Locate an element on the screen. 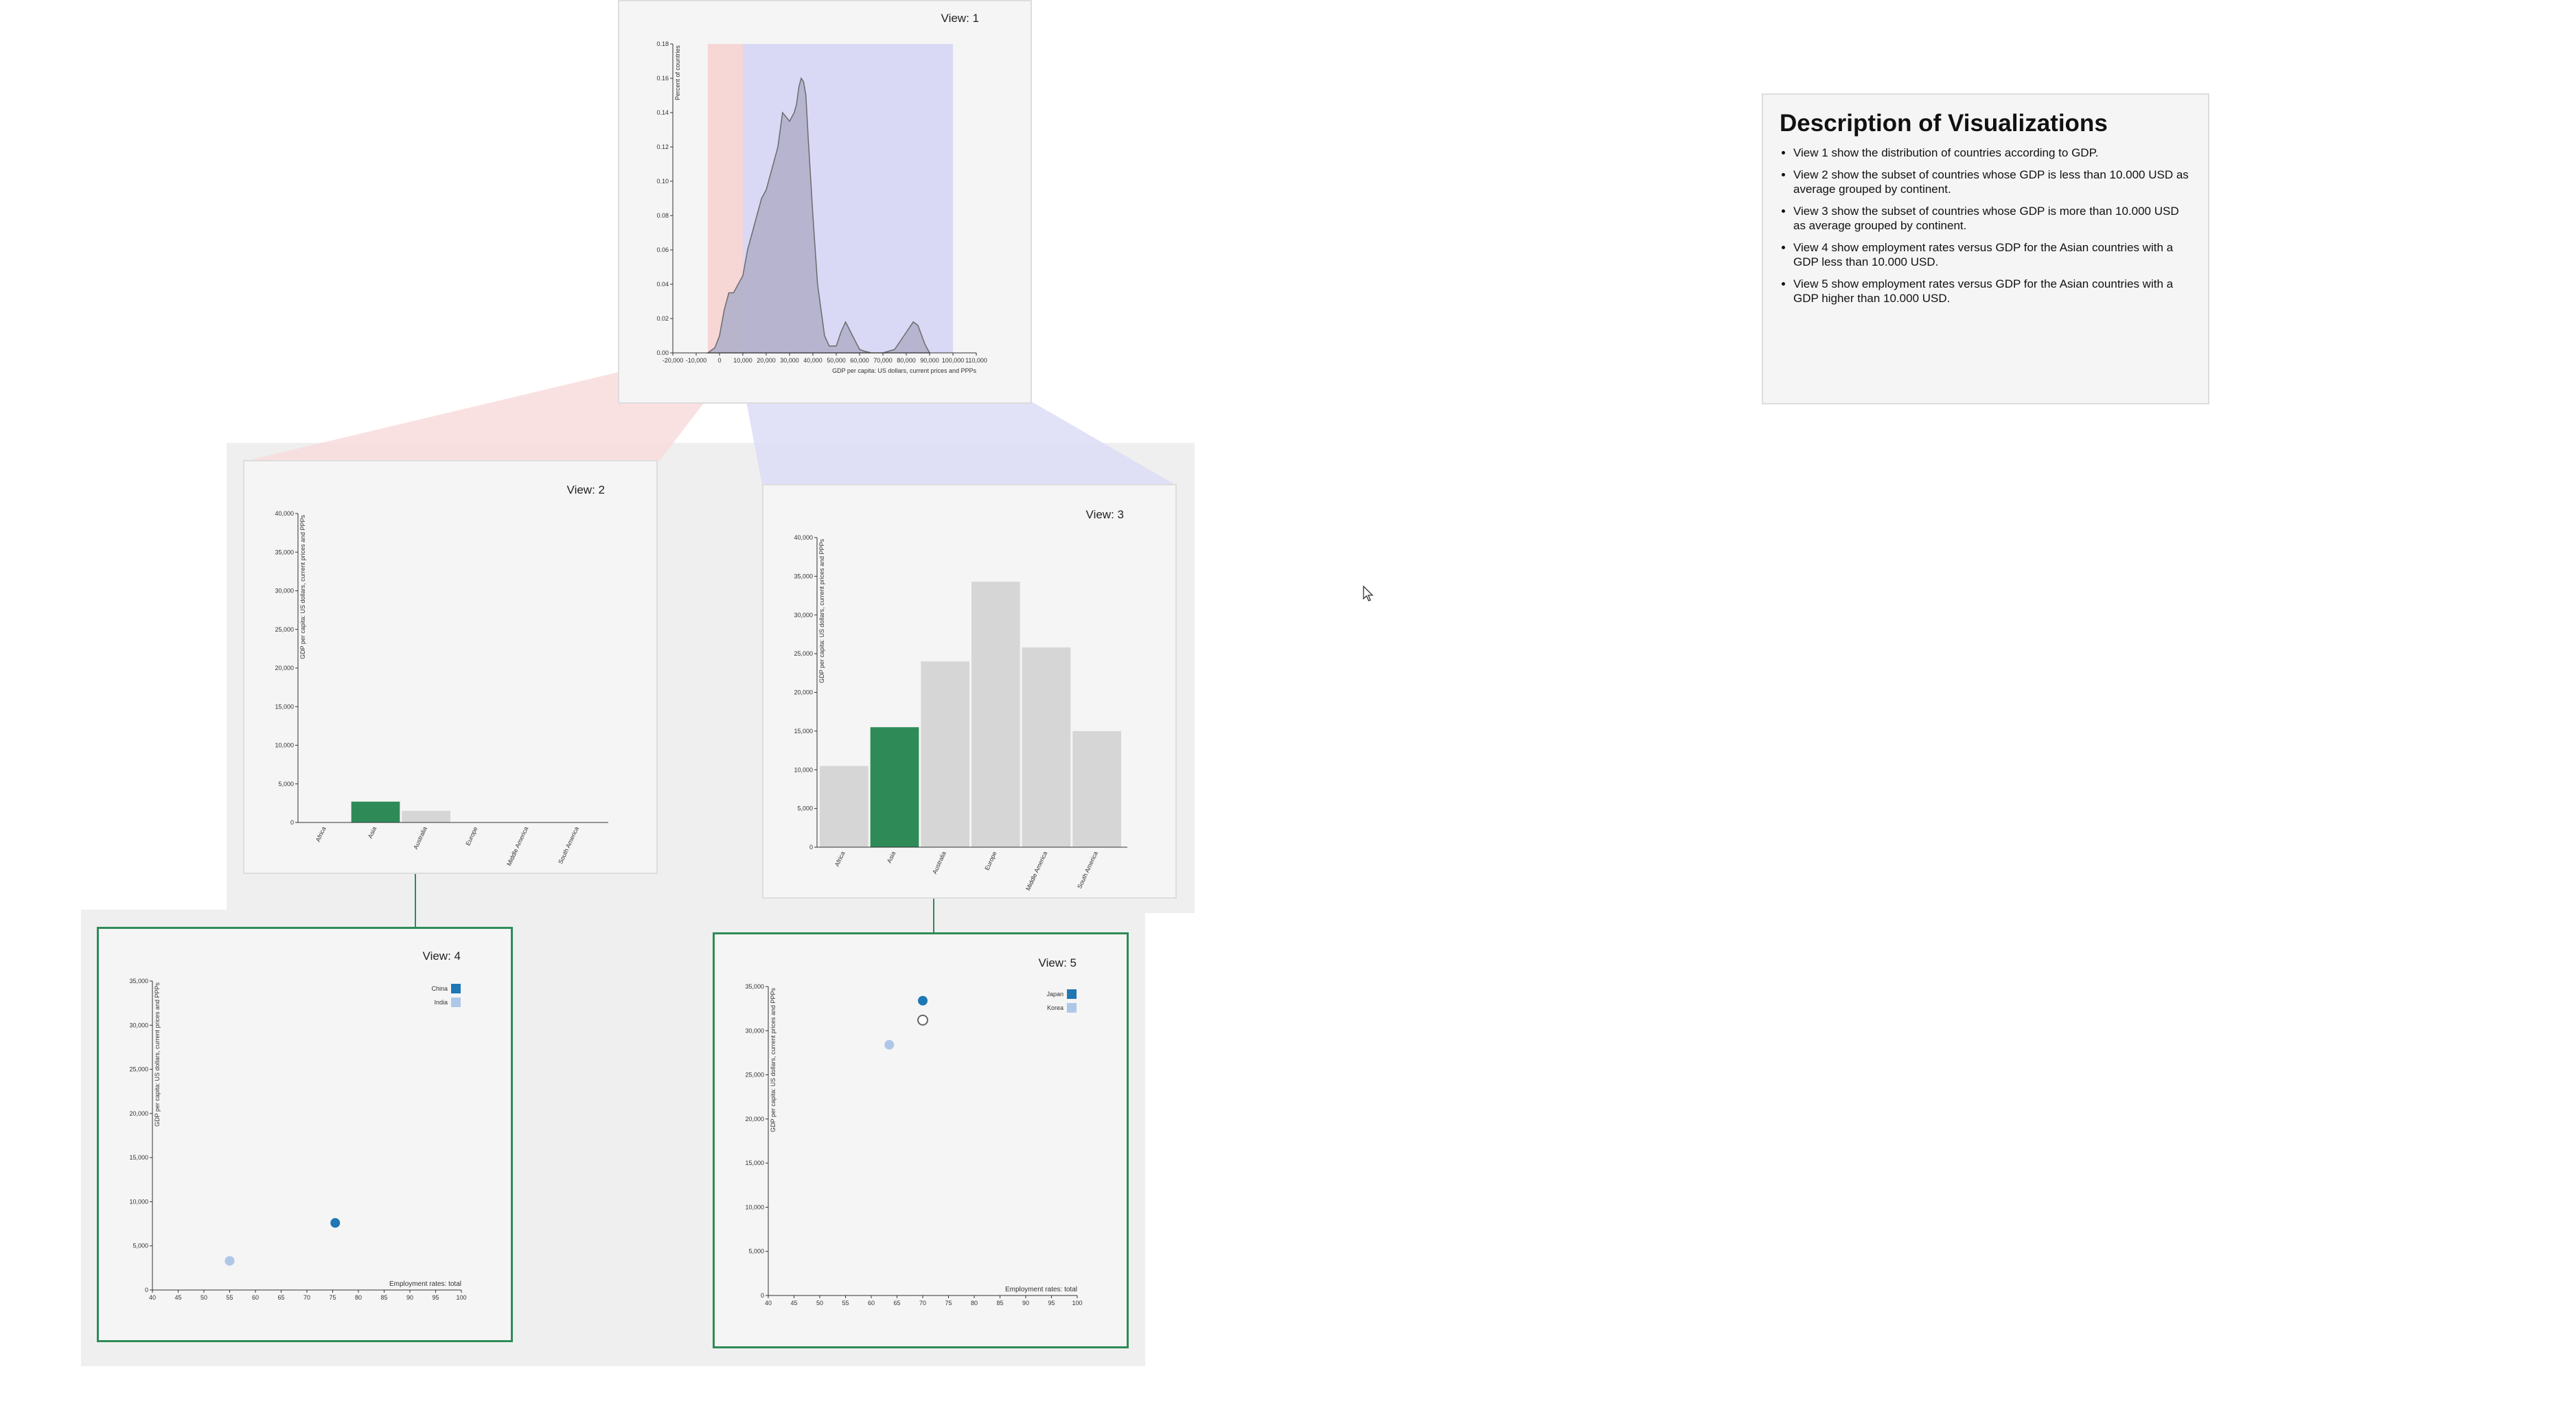 The image size is (2576, 1428). legend-swatch-china is located at coordinates (456, 988).